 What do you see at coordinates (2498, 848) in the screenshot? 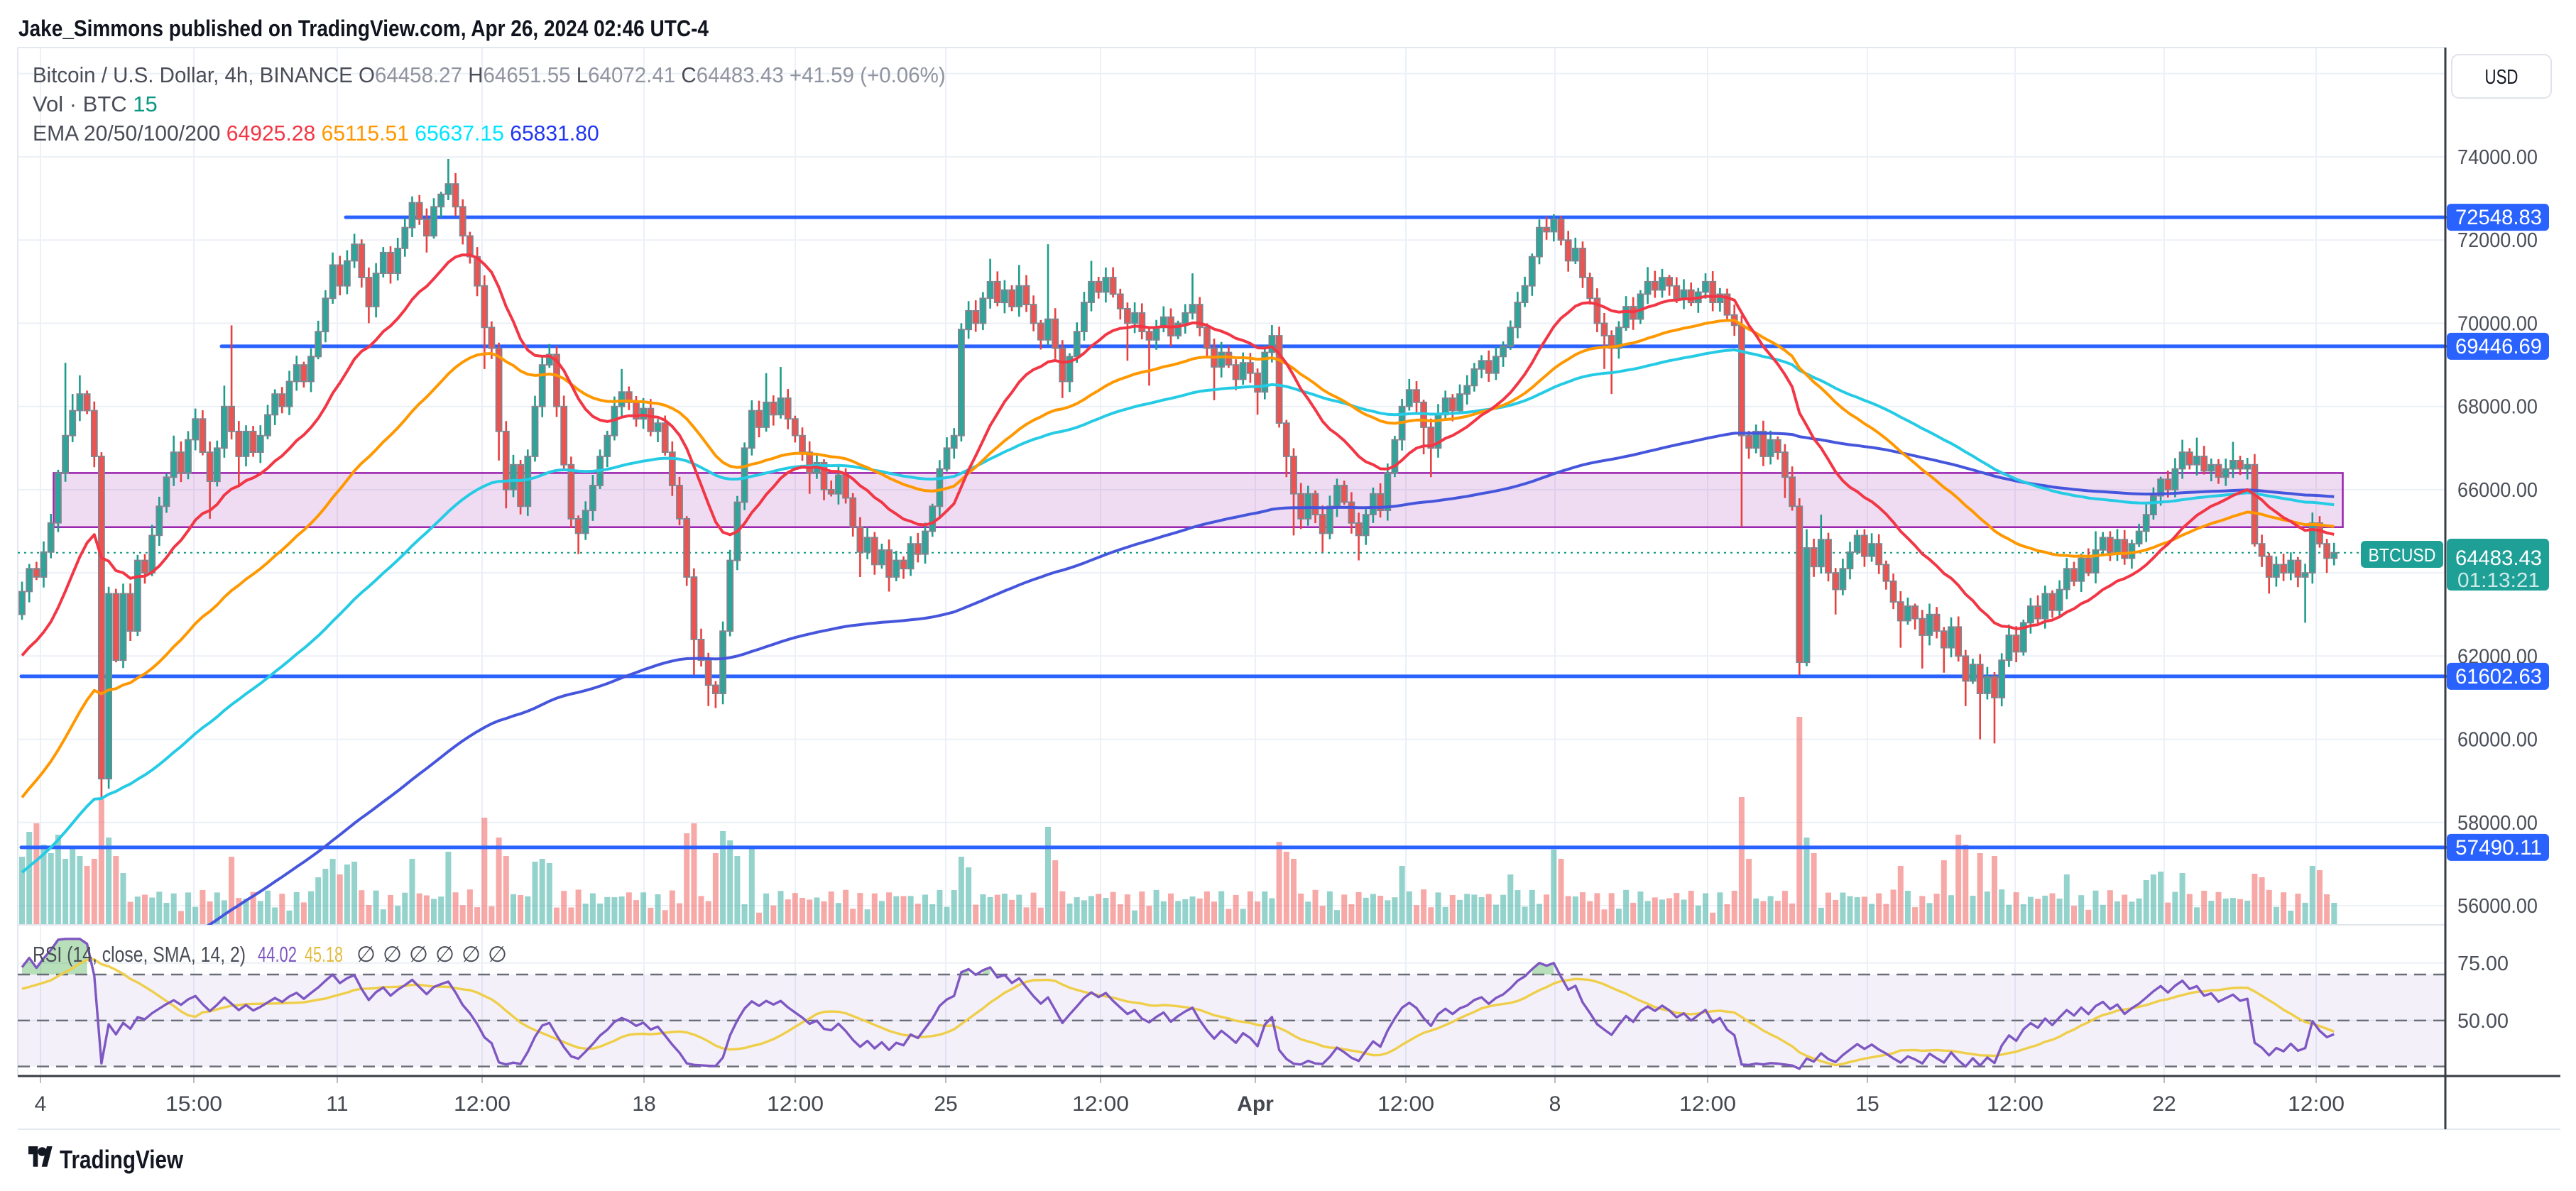
I see `svg-text: 57490.11` at bounding box center [2498, 848].